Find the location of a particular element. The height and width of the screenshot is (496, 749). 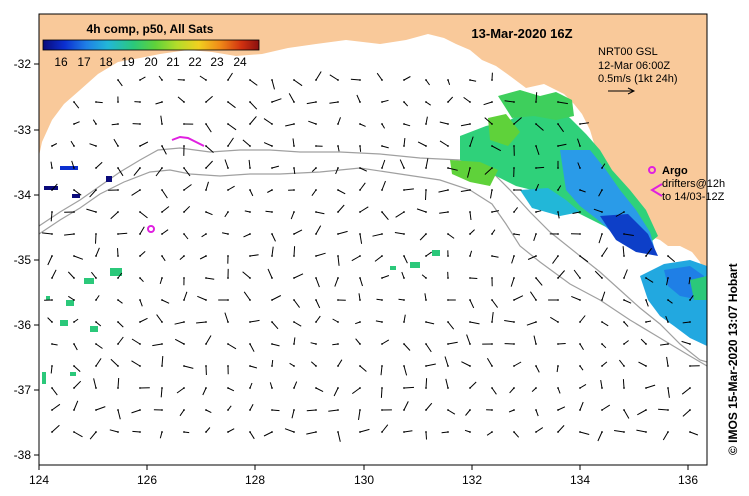

colorbar-tick: 24 is located at coordinates (240, 62).